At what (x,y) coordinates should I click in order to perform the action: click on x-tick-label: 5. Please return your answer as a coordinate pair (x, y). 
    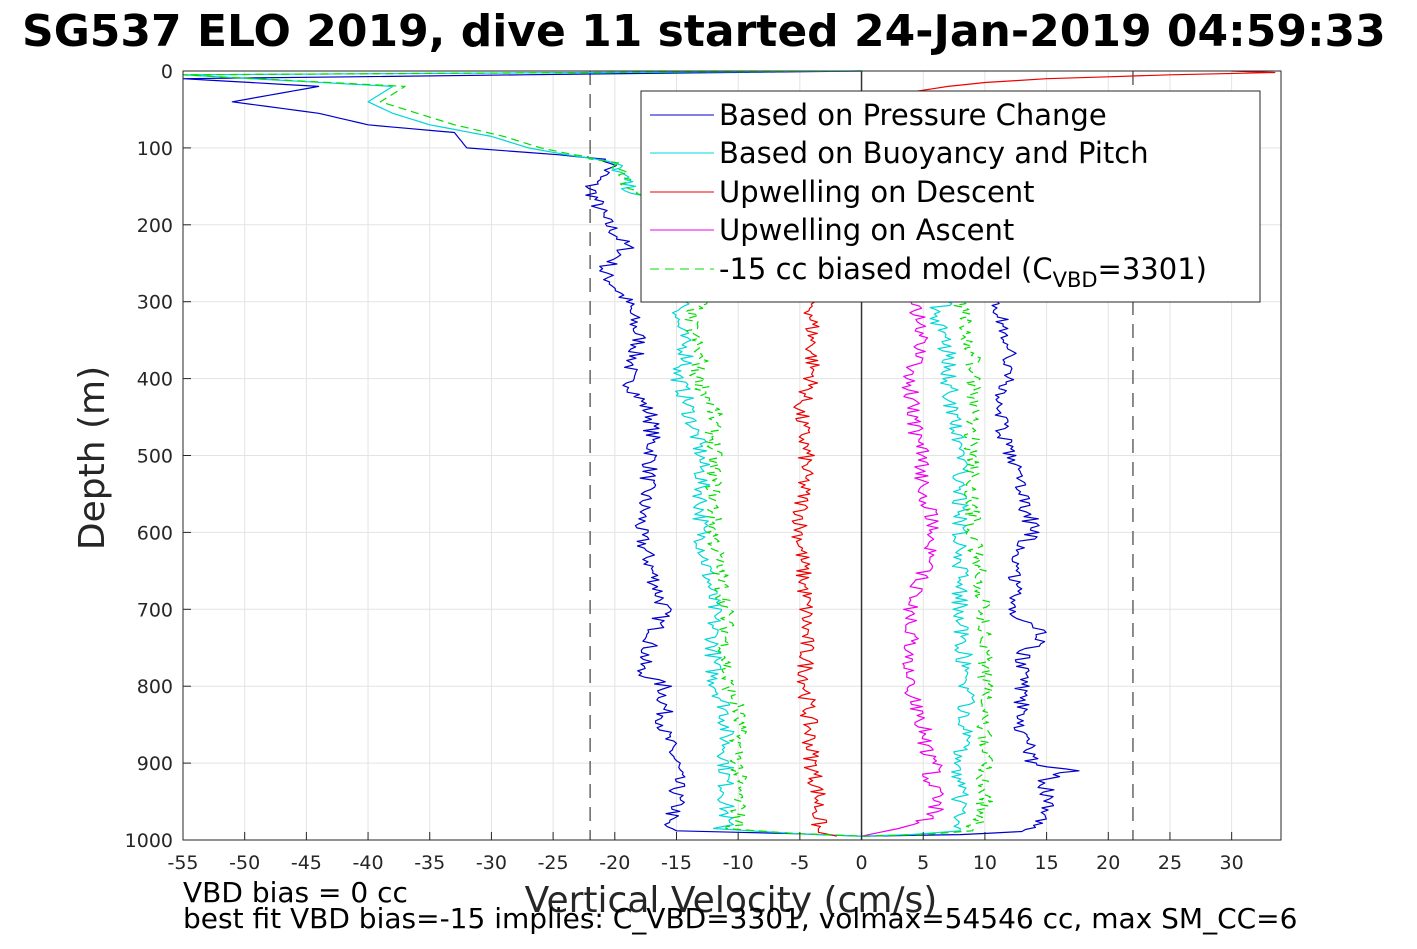
    Looking at the image, I should click on (923, 863).